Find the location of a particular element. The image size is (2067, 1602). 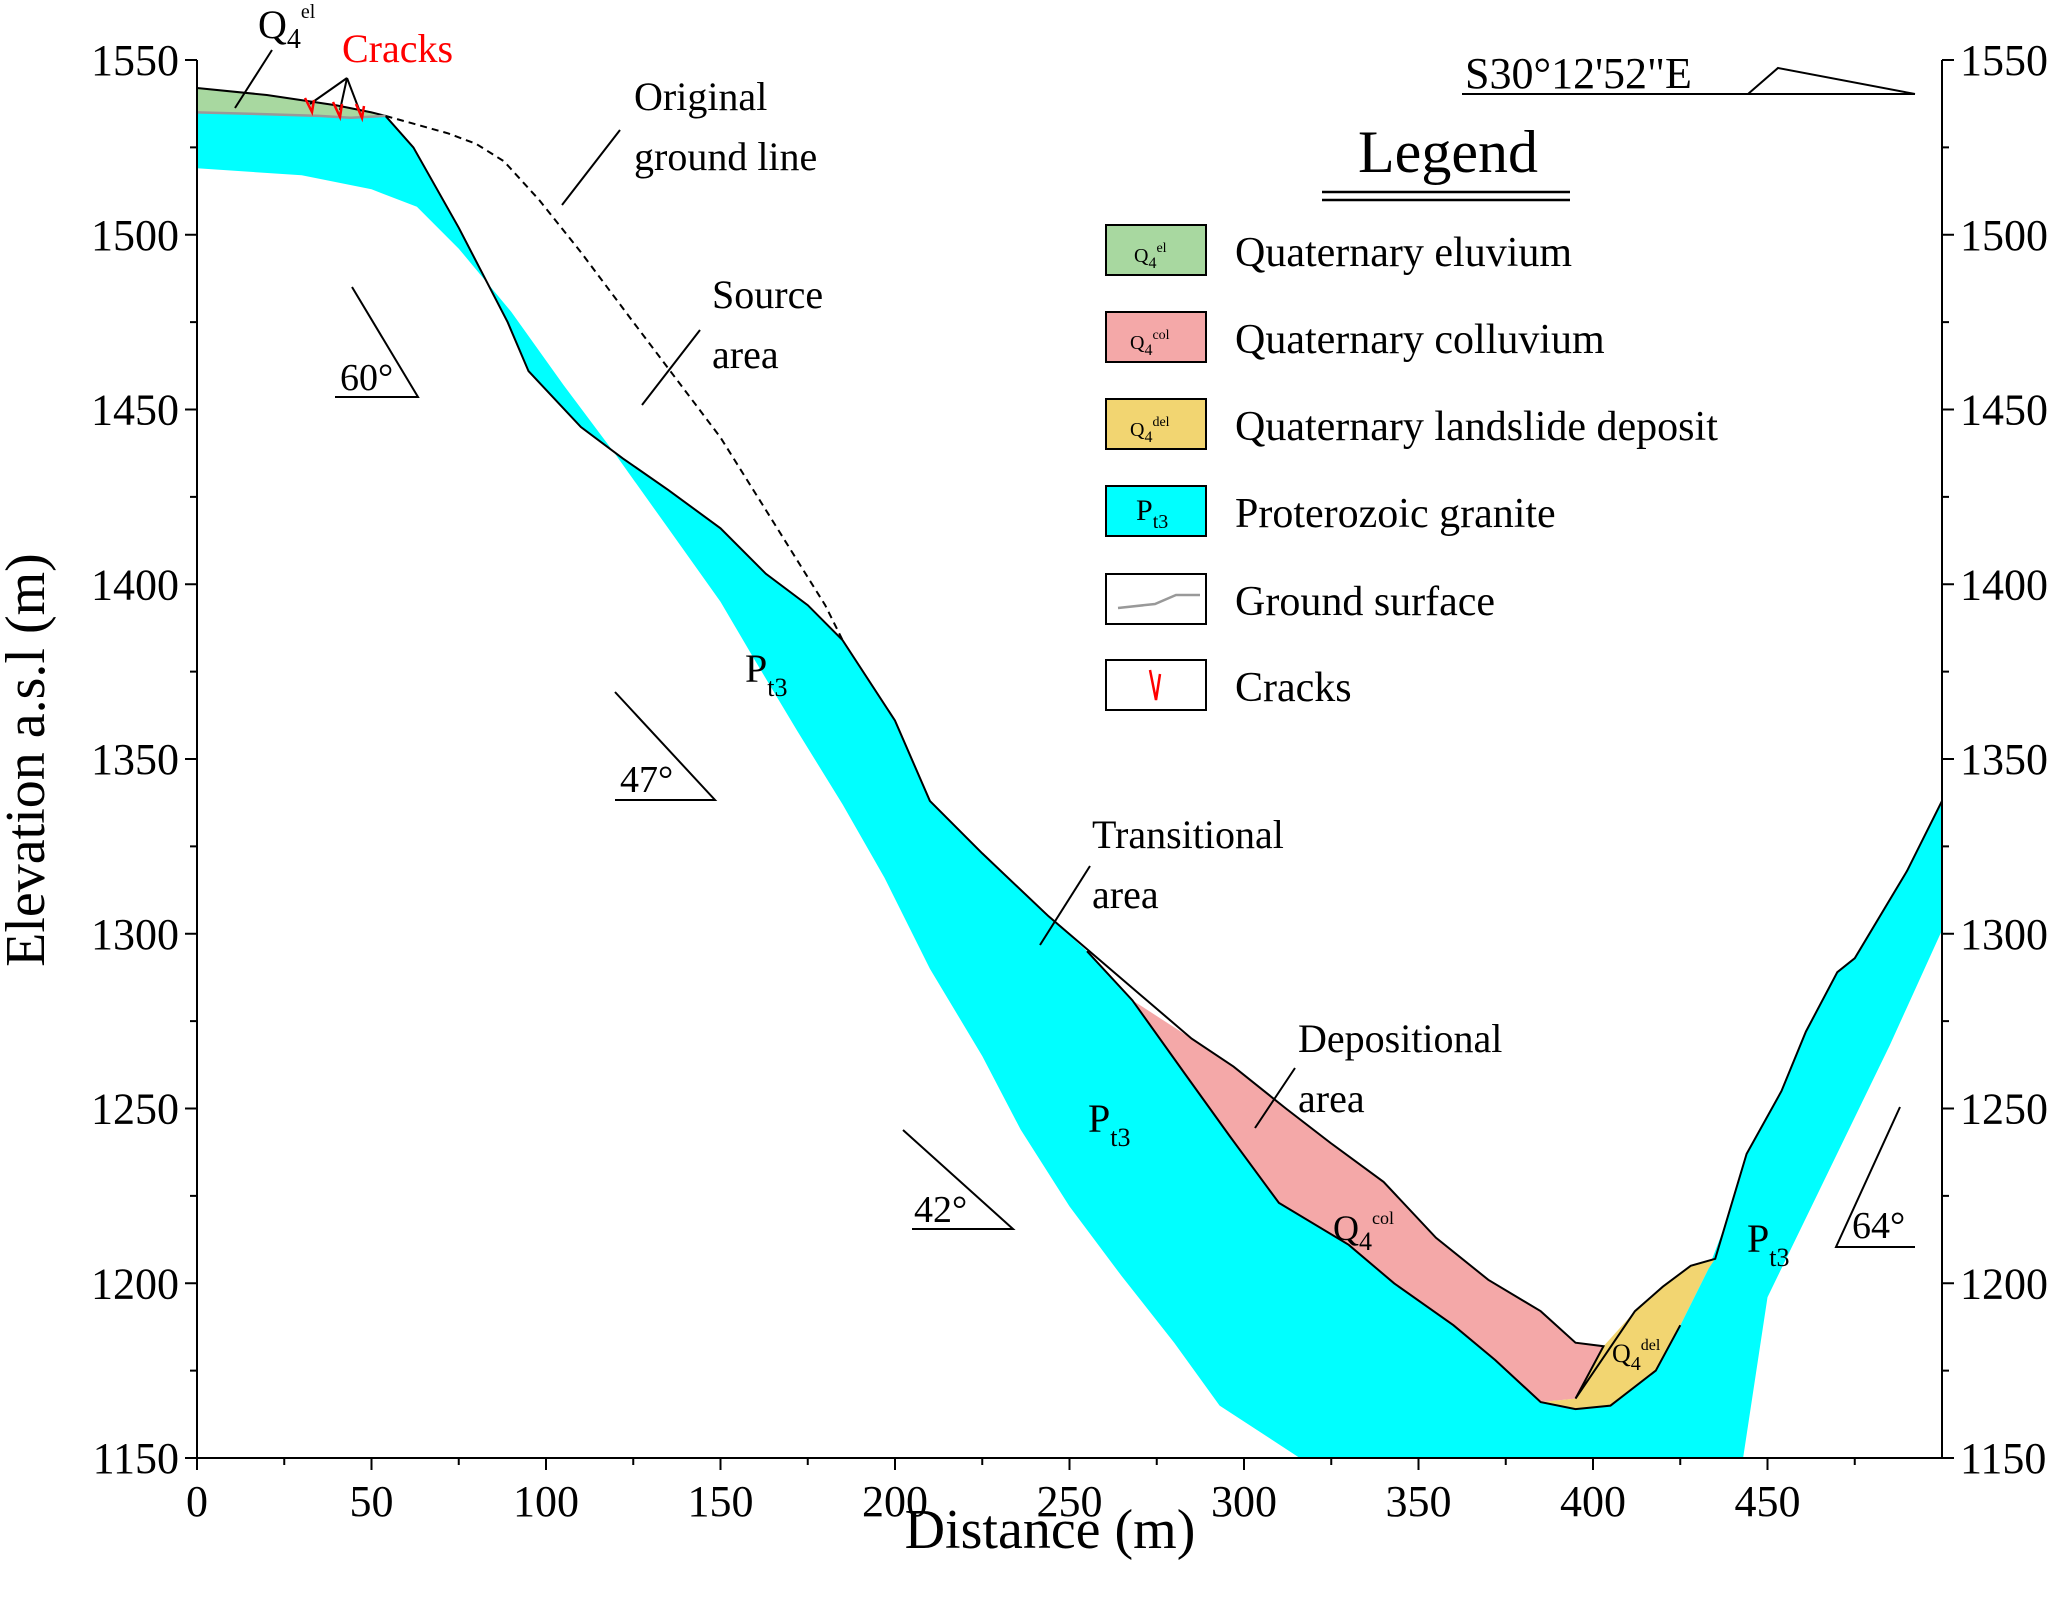

y-tick-label-left: 1250 is located at coordinates (135, 1109).